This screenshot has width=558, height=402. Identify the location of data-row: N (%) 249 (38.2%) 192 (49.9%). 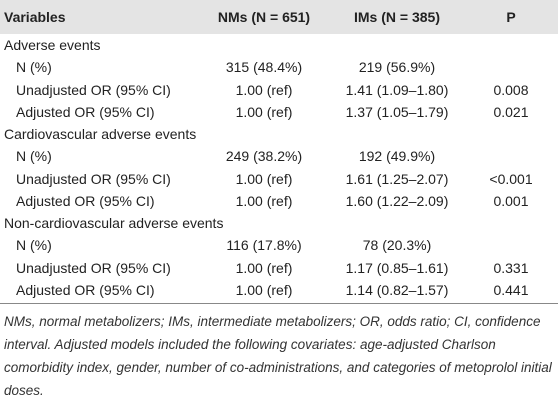
(279, 156).